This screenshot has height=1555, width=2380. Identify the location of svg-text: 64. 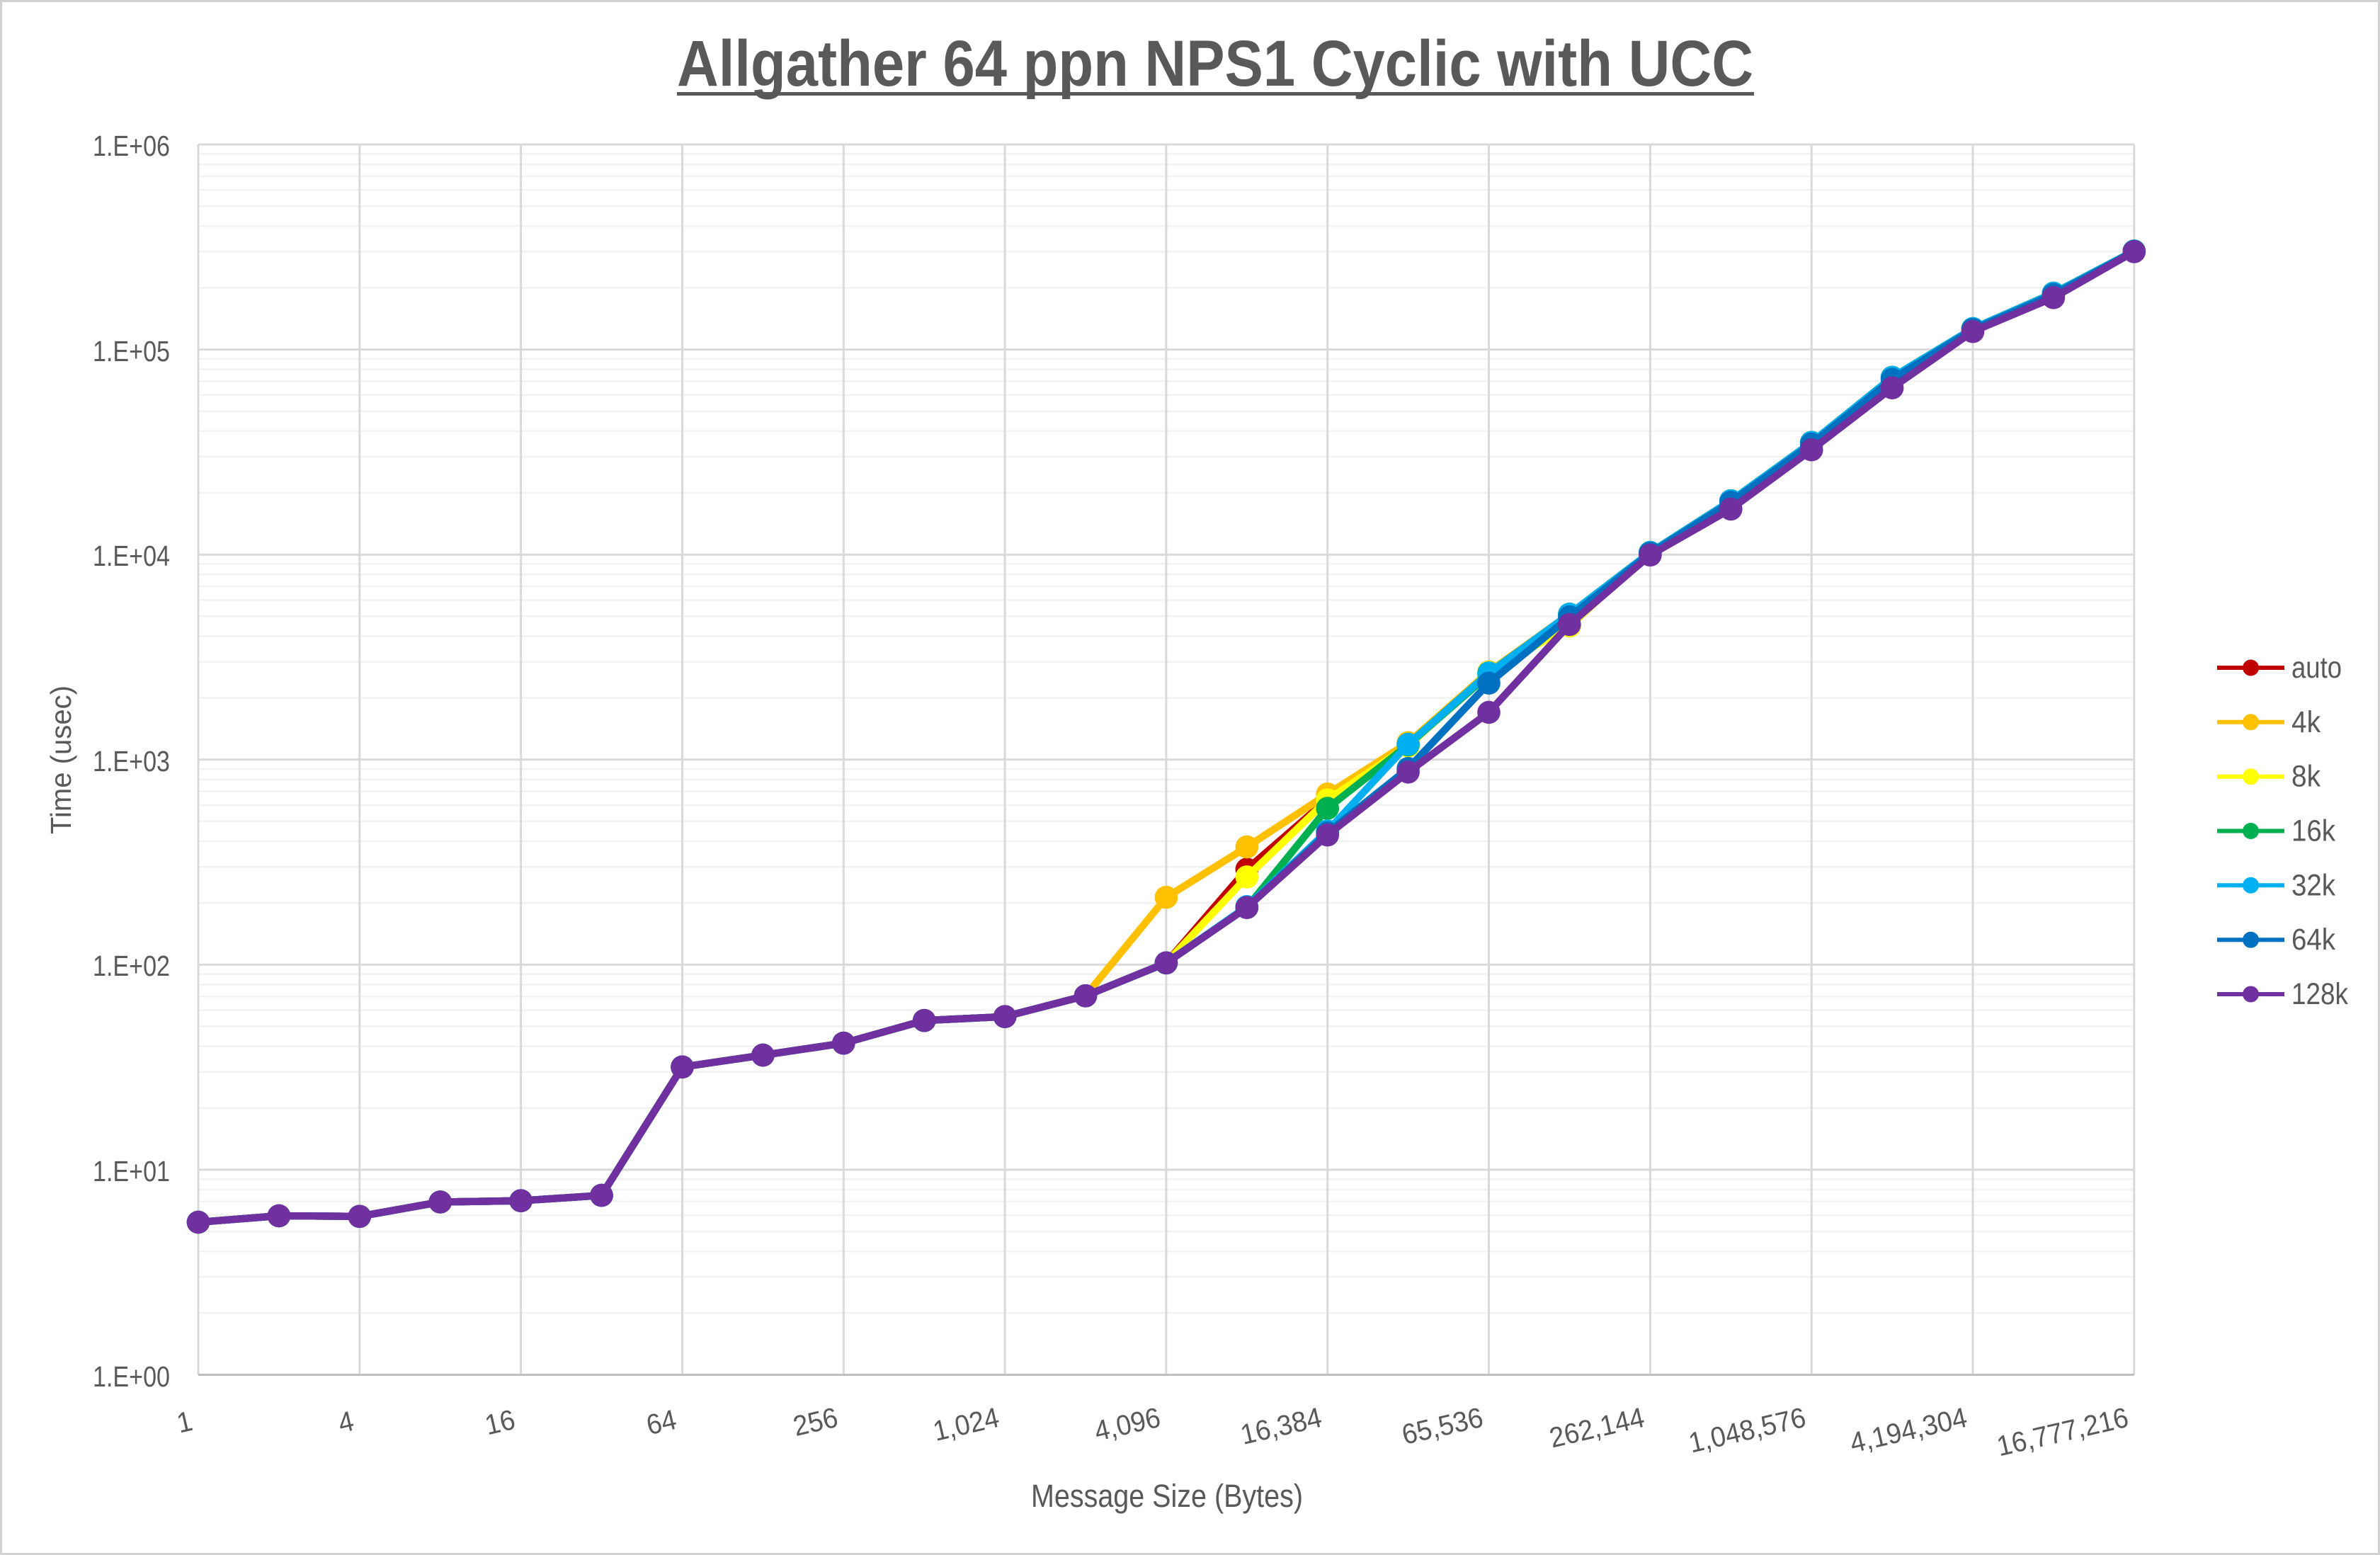
(662, 1422).